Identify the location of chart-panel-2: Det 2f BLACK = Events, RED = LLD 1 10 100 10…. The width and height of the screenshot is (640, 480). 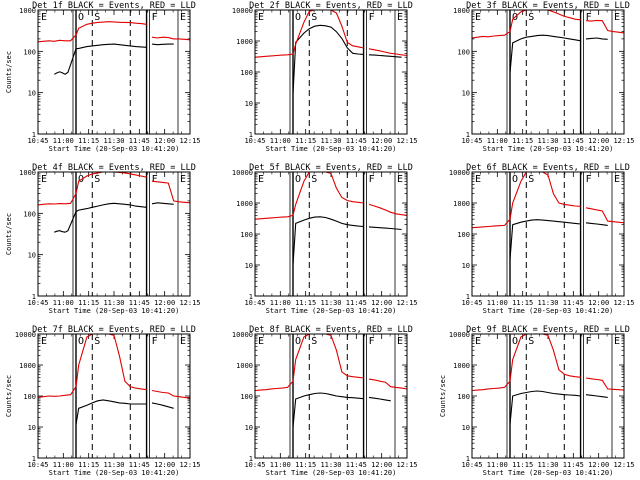
(325, 77).